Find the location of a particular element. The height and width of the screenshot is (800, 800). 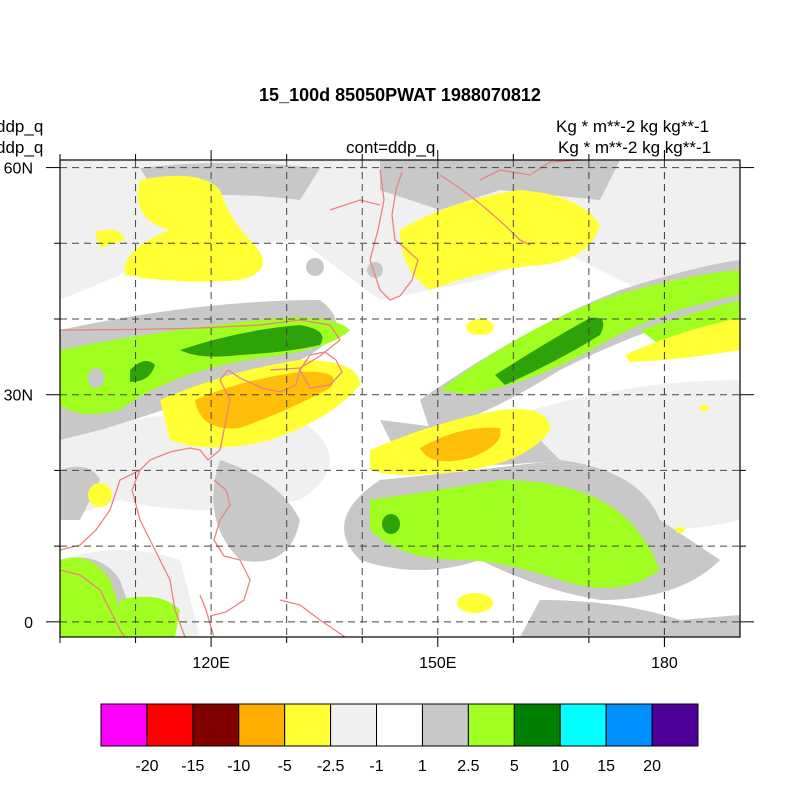

x-tick-label: 120E is located at coordinates (210, 663).